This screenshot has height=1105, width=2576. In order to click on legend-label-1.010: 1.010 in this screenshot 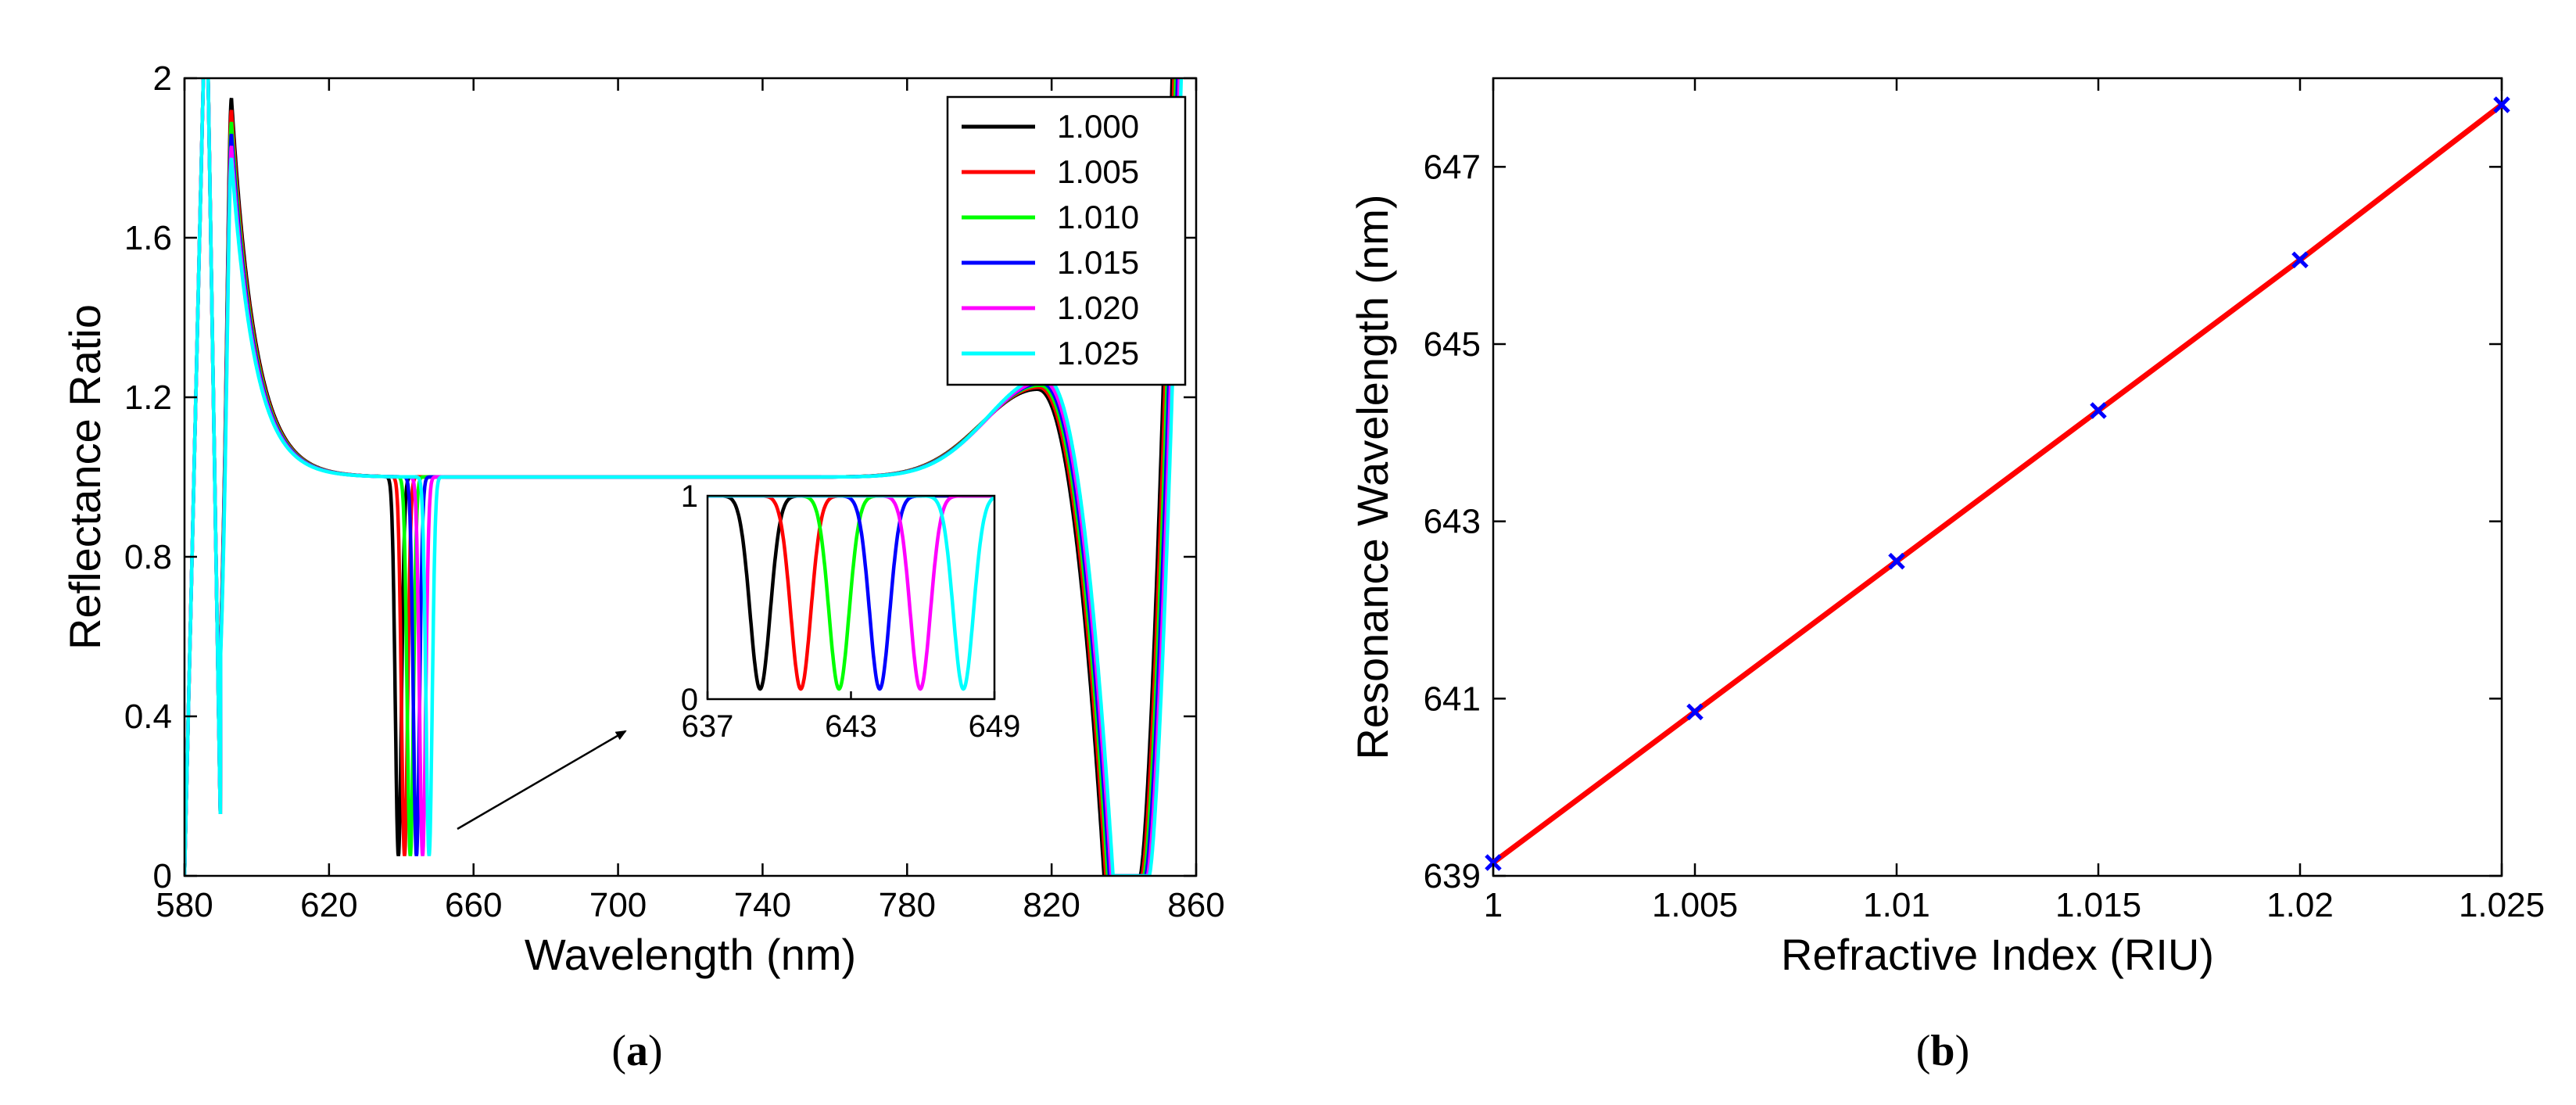, I will do `click(1098, 217)`.